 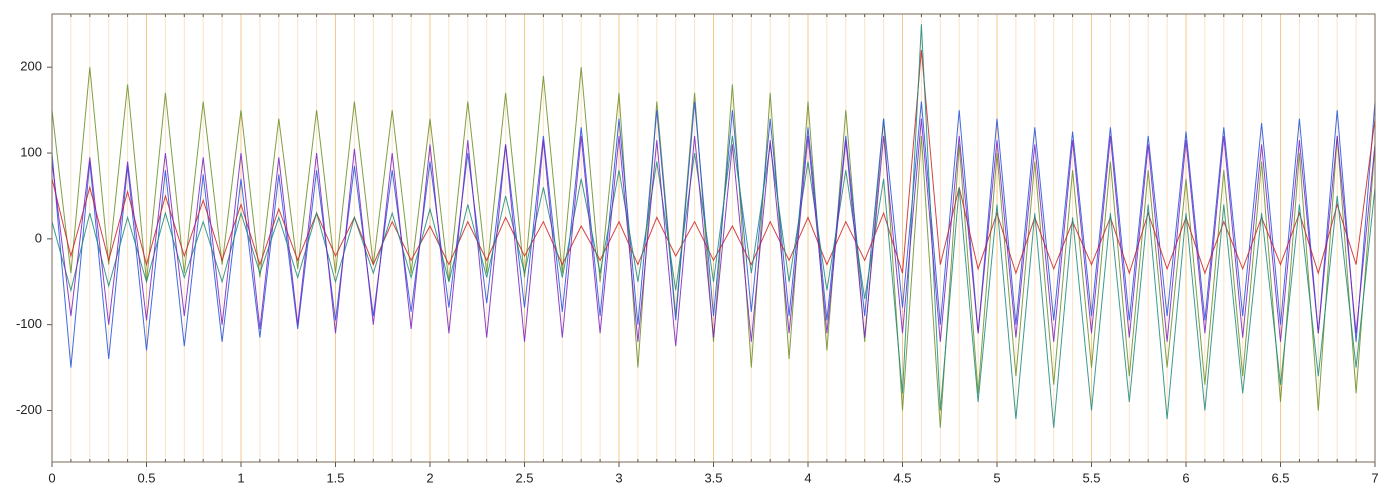 What do you see at coordinates (335, 477) in the screenshot?
I see `x-tick-label: 1.5` at bounding box center [335, 477].